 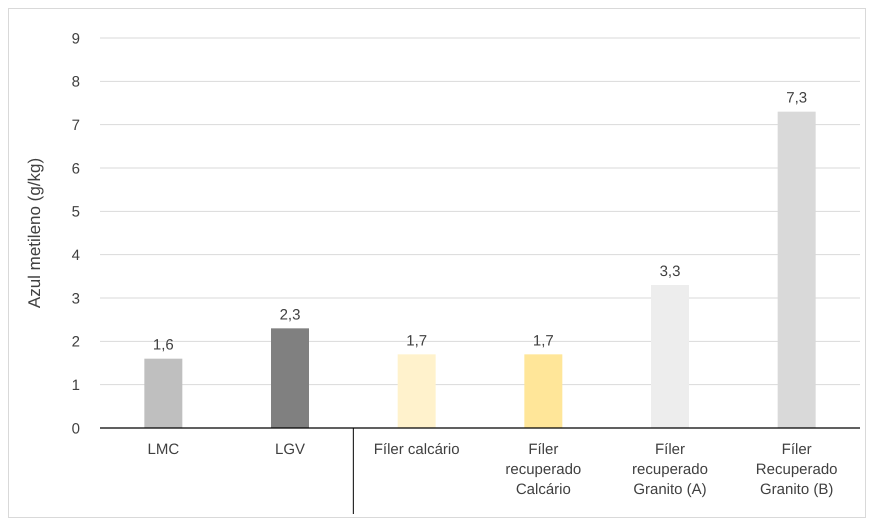 What do you see at coordinates (76, 255) in the screenshot?
I see `y-tick-label: 4` at bounding box center [76, 255].